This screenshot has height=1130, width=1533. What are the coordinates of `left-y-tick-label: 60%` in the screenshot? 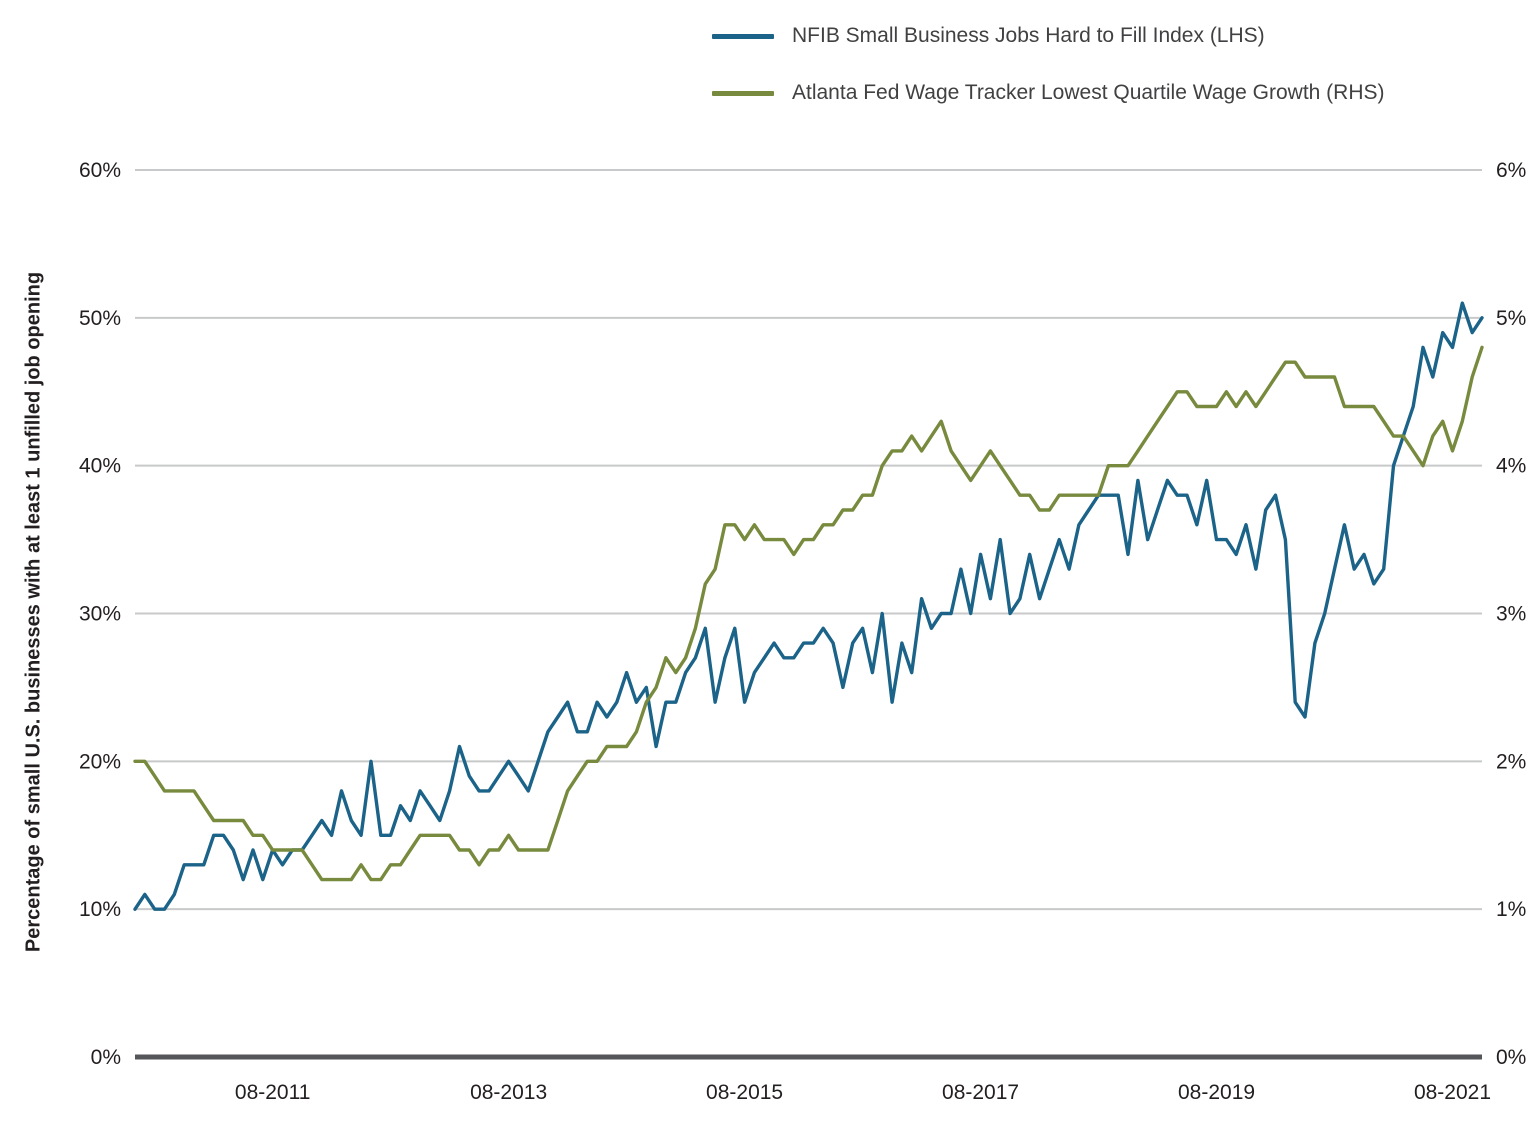 It's located at (100, 170).